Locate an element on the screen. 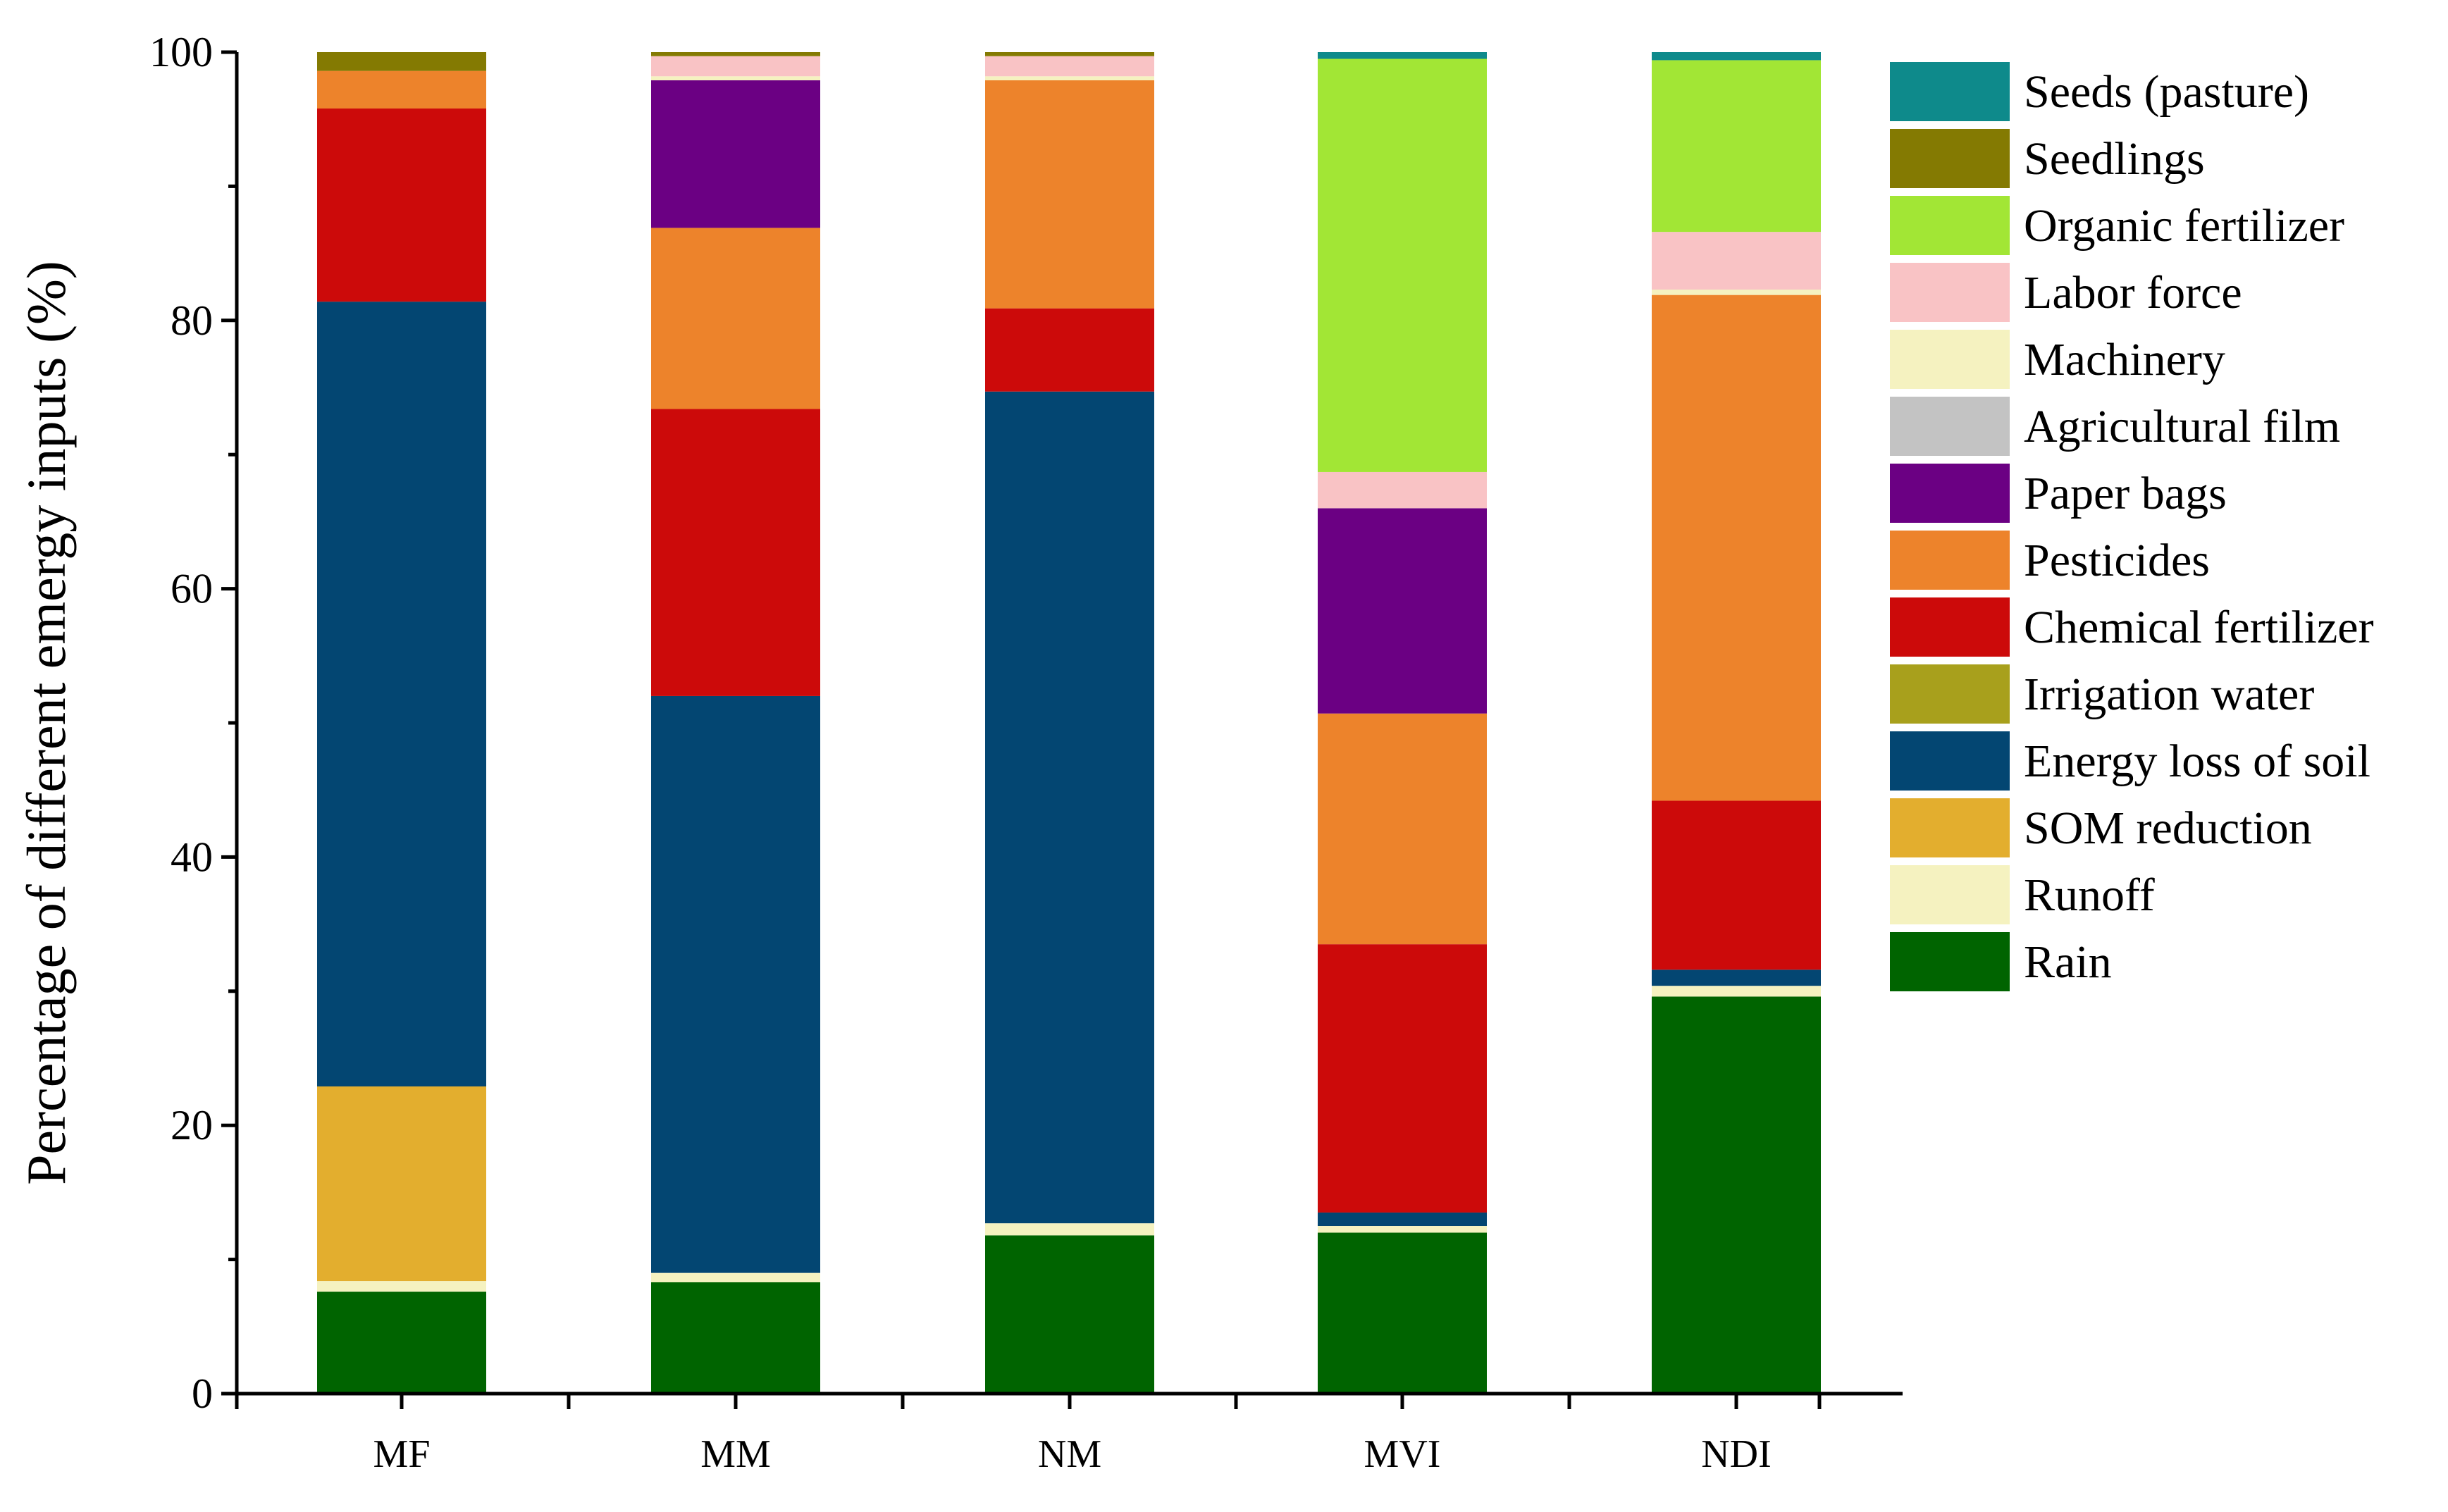 The height and width of the screenshot is (1512, 2448). bar-nm-rain is located at coordinates (1069, 1314).